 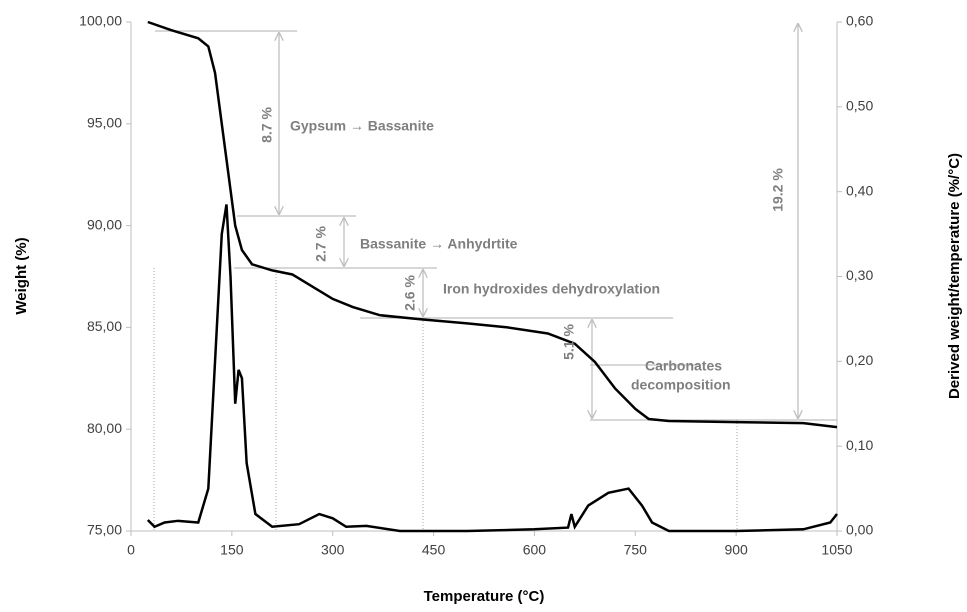 What do you see at coordinates (434, 550) in the screenshot?
I see `x-tick-label: 450` at bounding box center [434, 550].